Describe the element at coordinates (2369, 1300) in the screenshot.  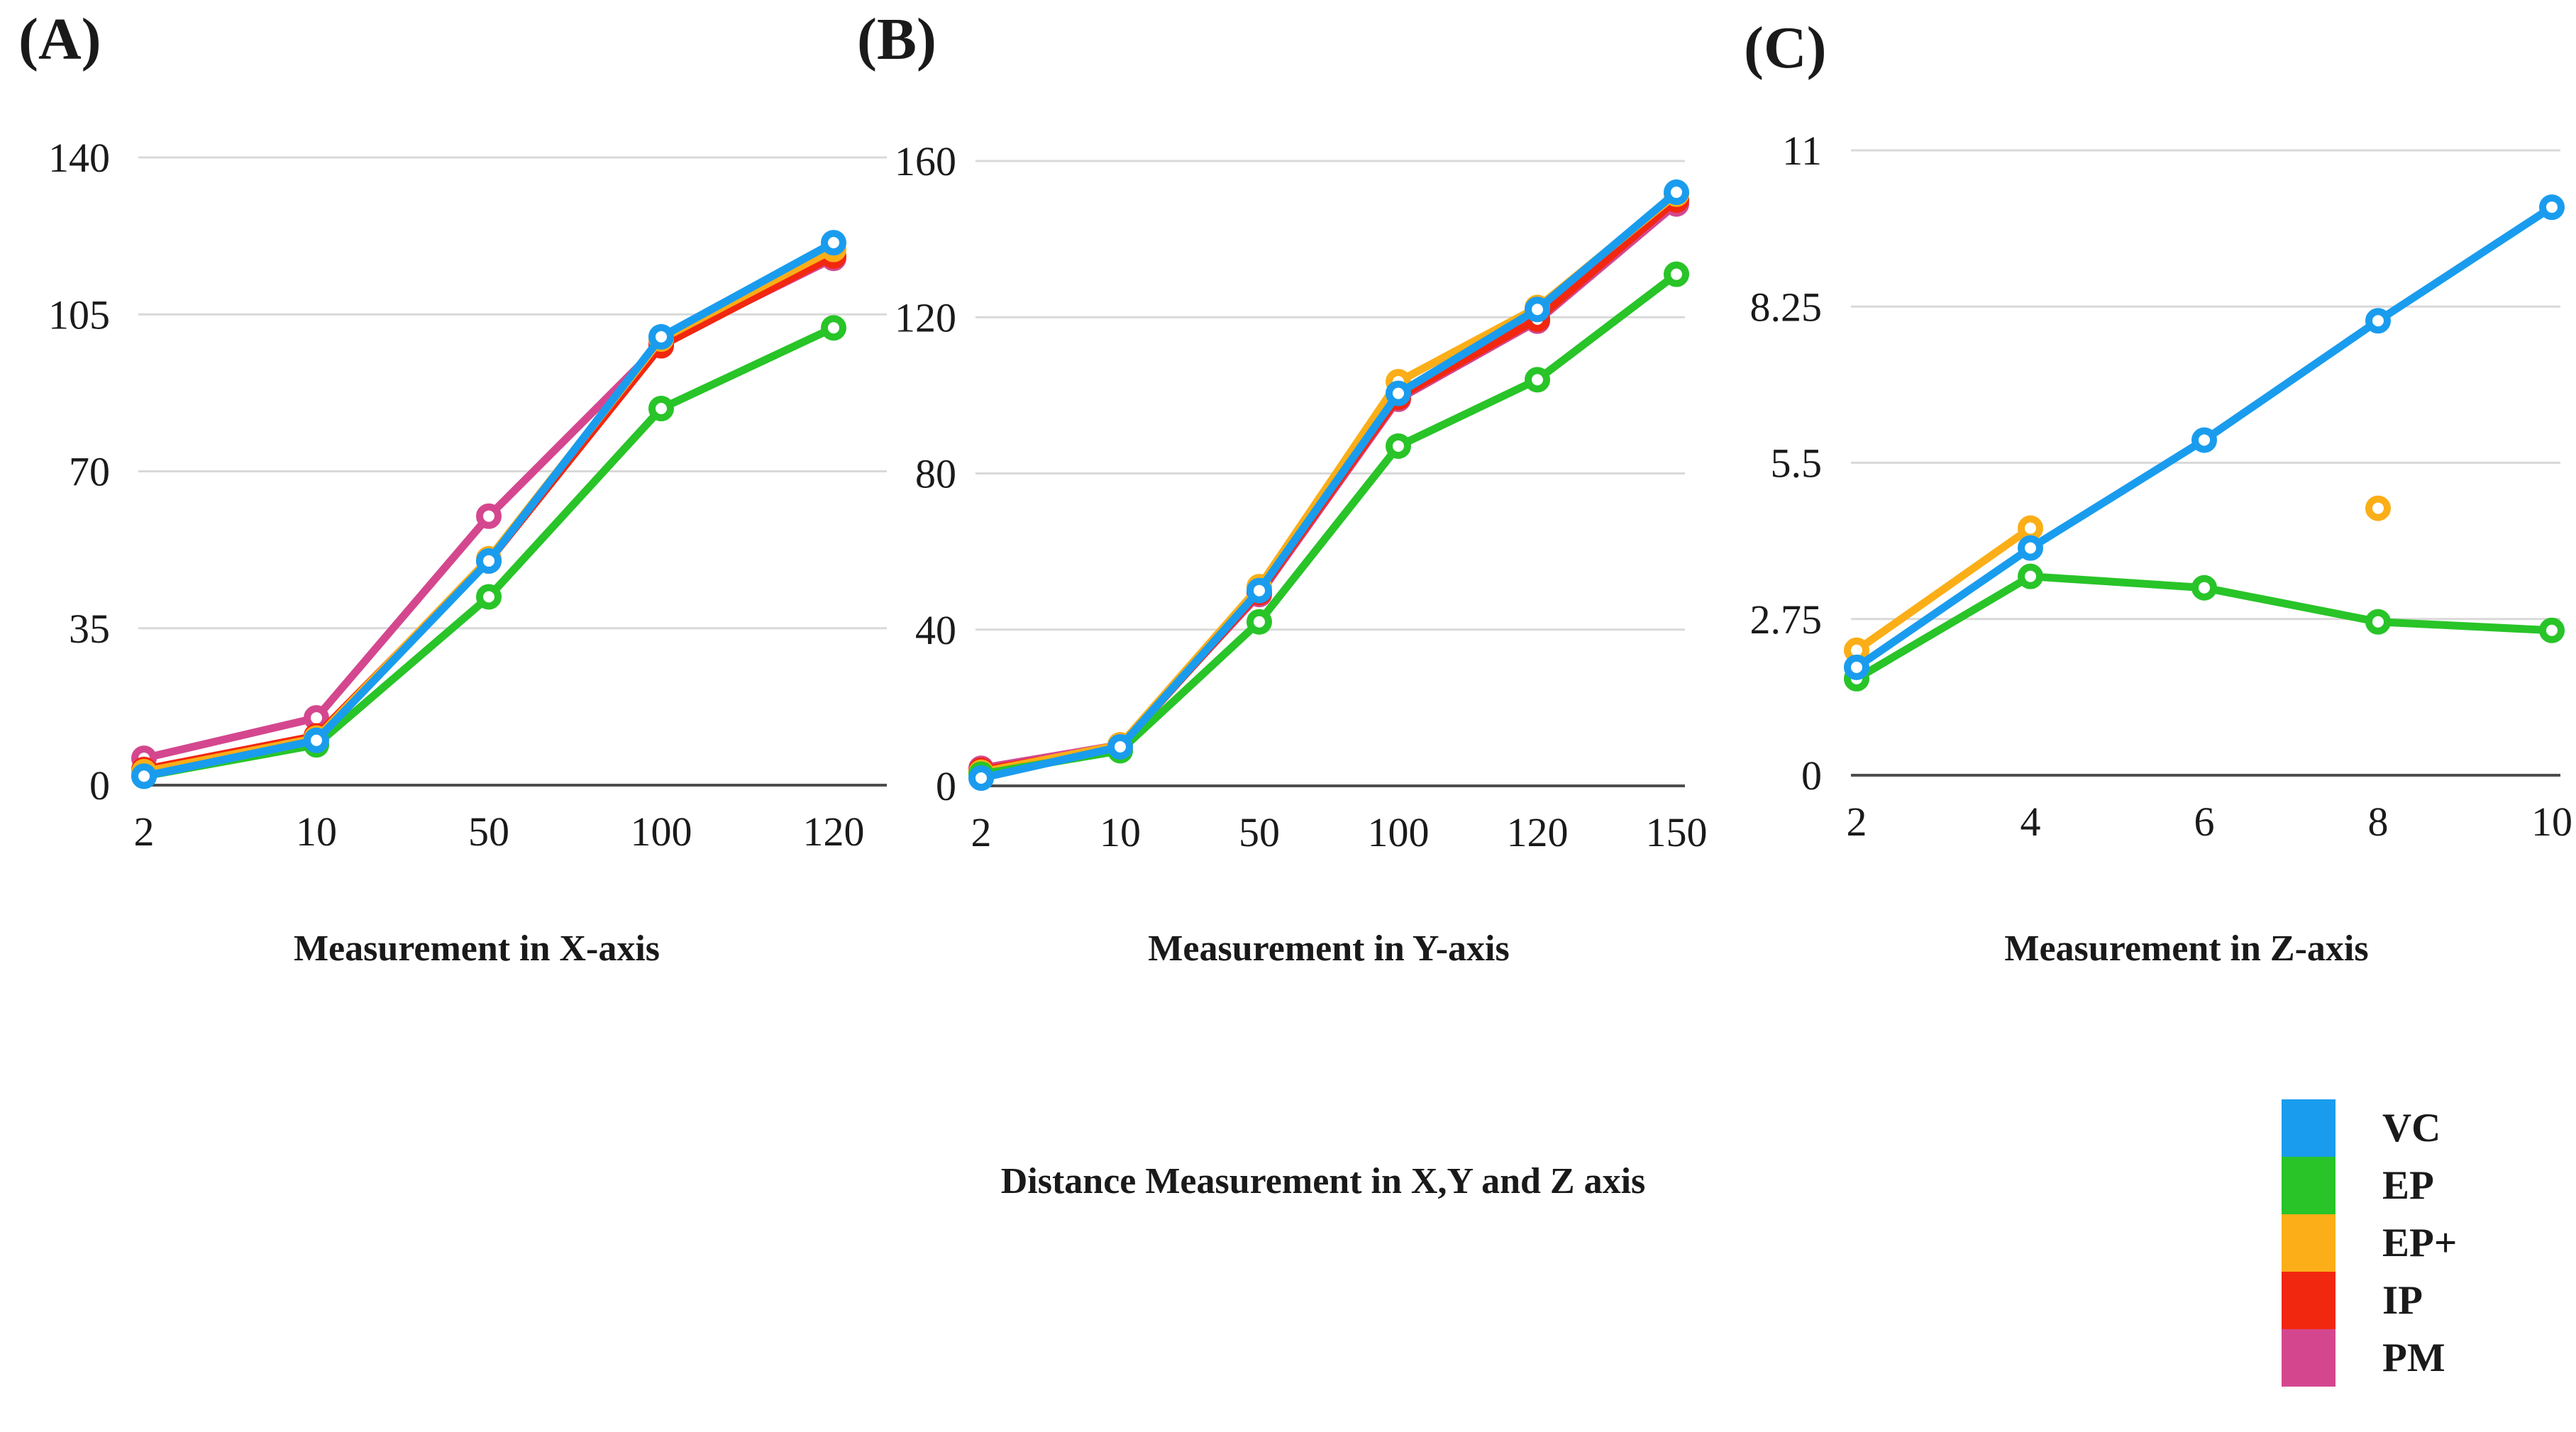
I see `legend-row-ip: IP` at that location.